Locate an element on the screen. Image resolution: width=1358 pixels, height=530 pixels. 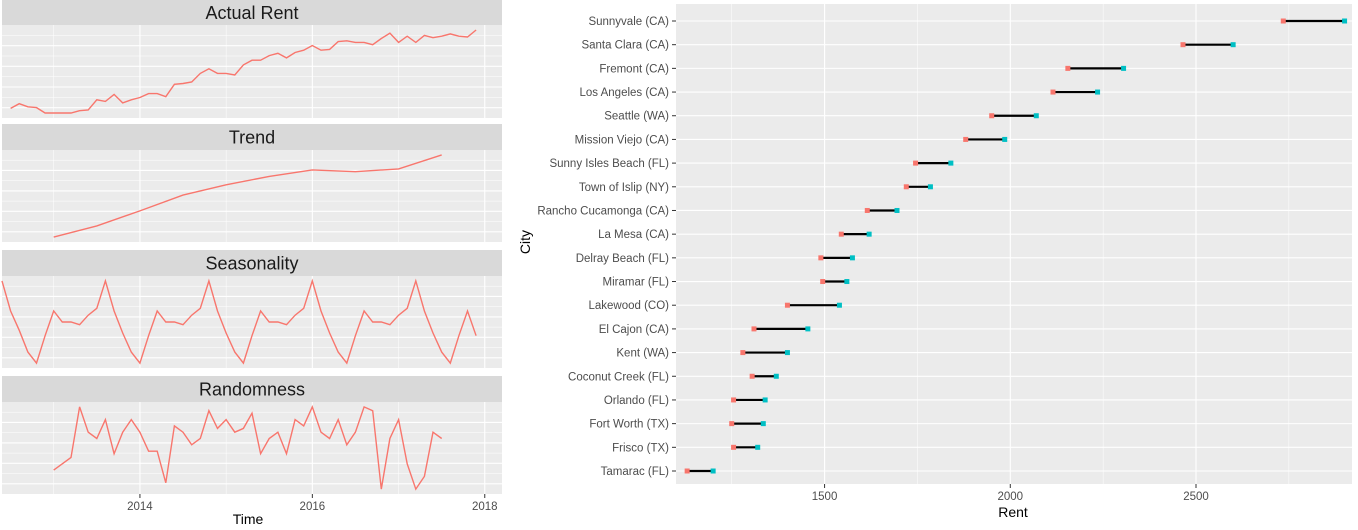
y-tick-label: Coconut Creek (FL) is located at coordinates (618, 377).